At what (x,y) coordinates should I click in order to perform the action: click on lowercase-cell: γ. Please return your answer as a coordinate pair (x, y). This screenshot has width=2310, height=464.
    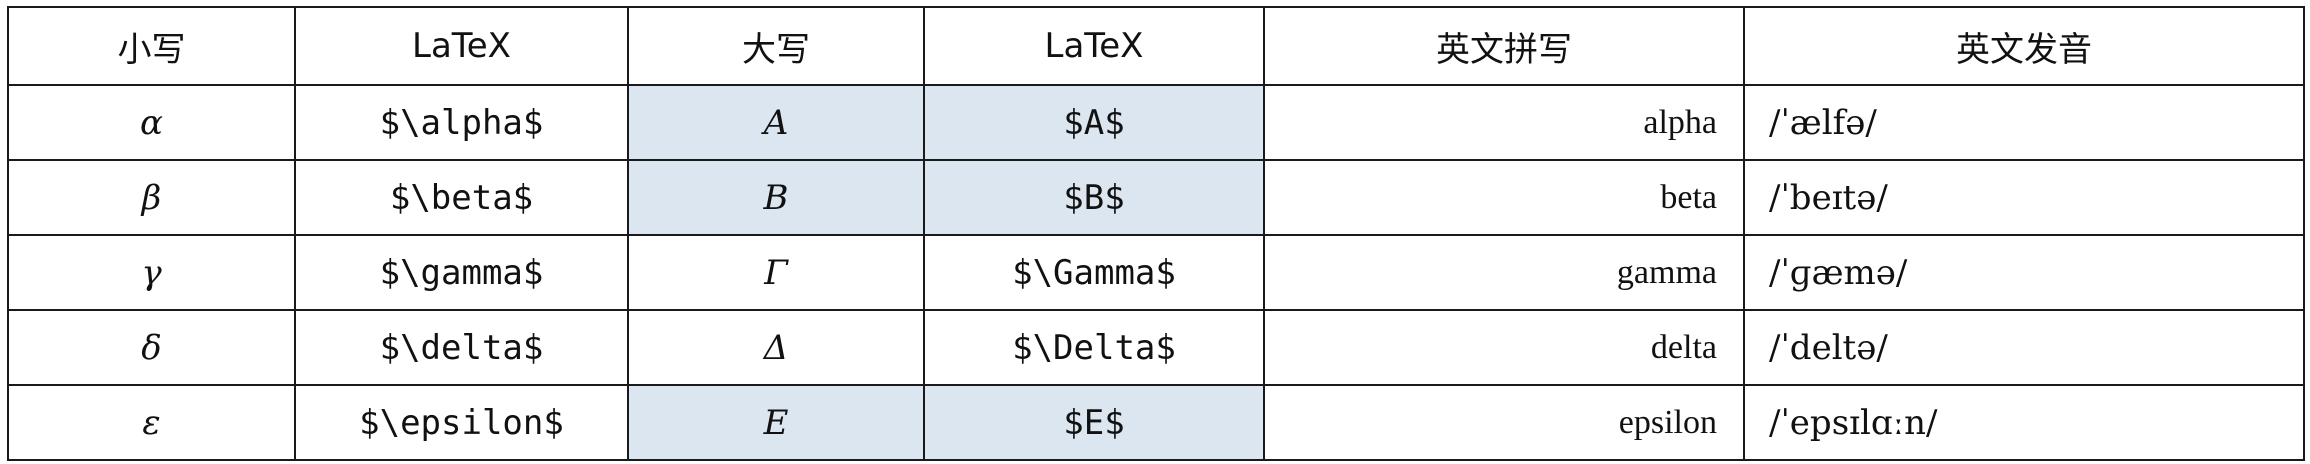
    Looking at the image, I should click on (151, 272).